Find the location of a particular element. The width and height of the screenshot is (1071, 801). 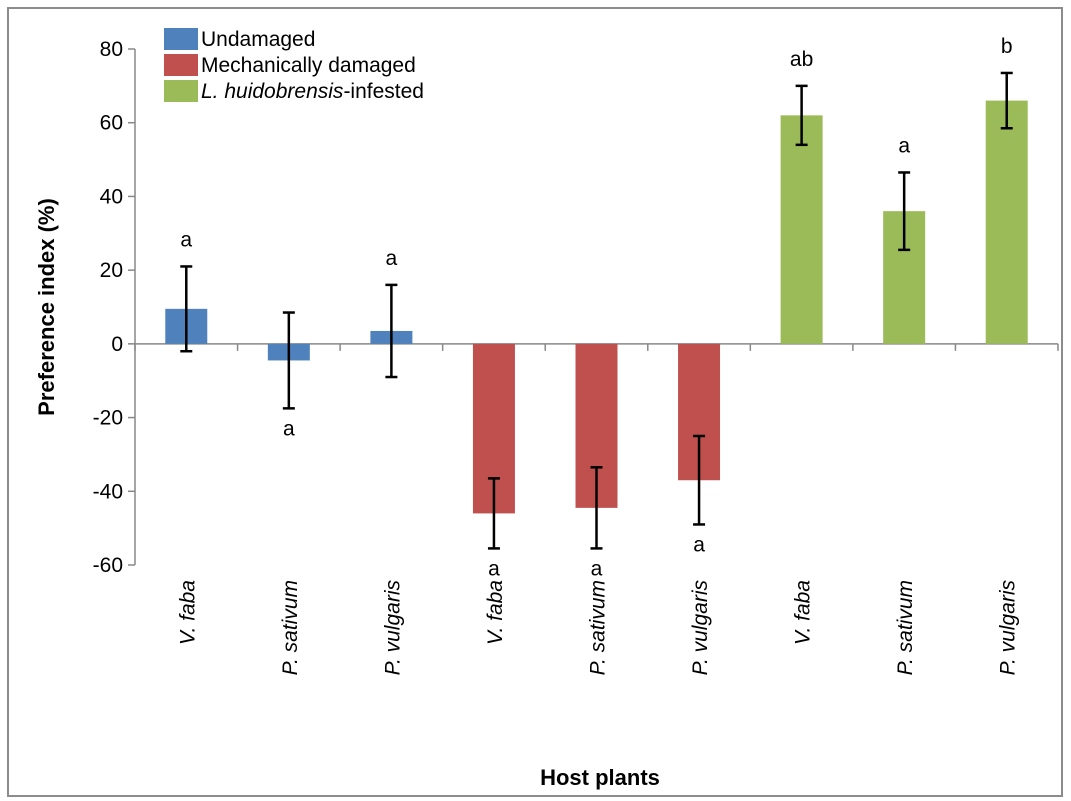

y-tick-label: 0 is located at coordinates (117, 344).